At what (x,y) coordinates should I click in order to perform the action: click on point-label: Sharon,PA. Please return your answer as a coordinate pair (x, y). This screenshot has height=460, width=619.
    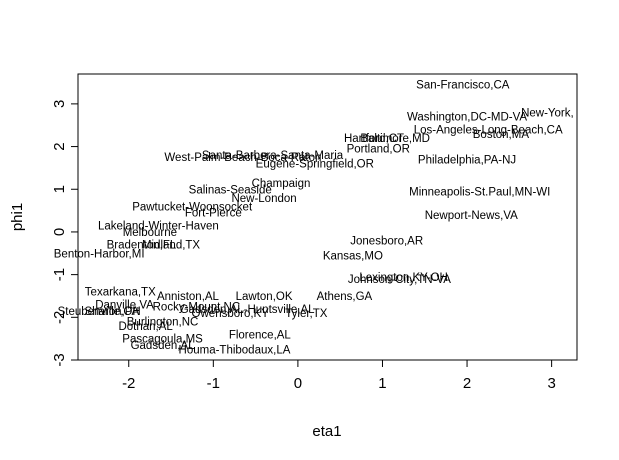
    Looking at the image, I should click on (111, 312).